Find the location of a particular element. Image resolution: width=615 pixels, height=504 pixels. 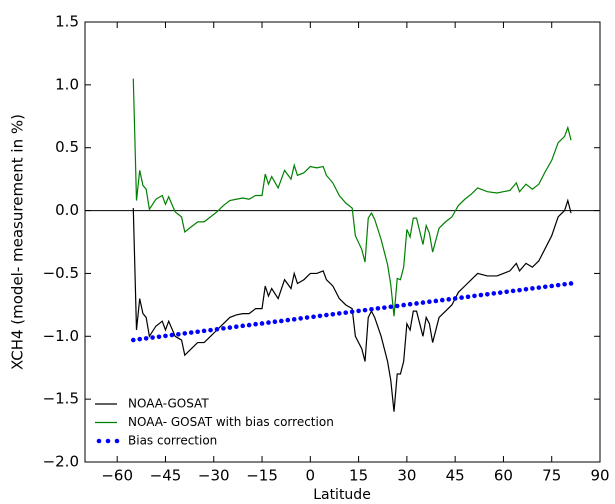

x-tick-label: 30 is located at coordinates (406, 476).